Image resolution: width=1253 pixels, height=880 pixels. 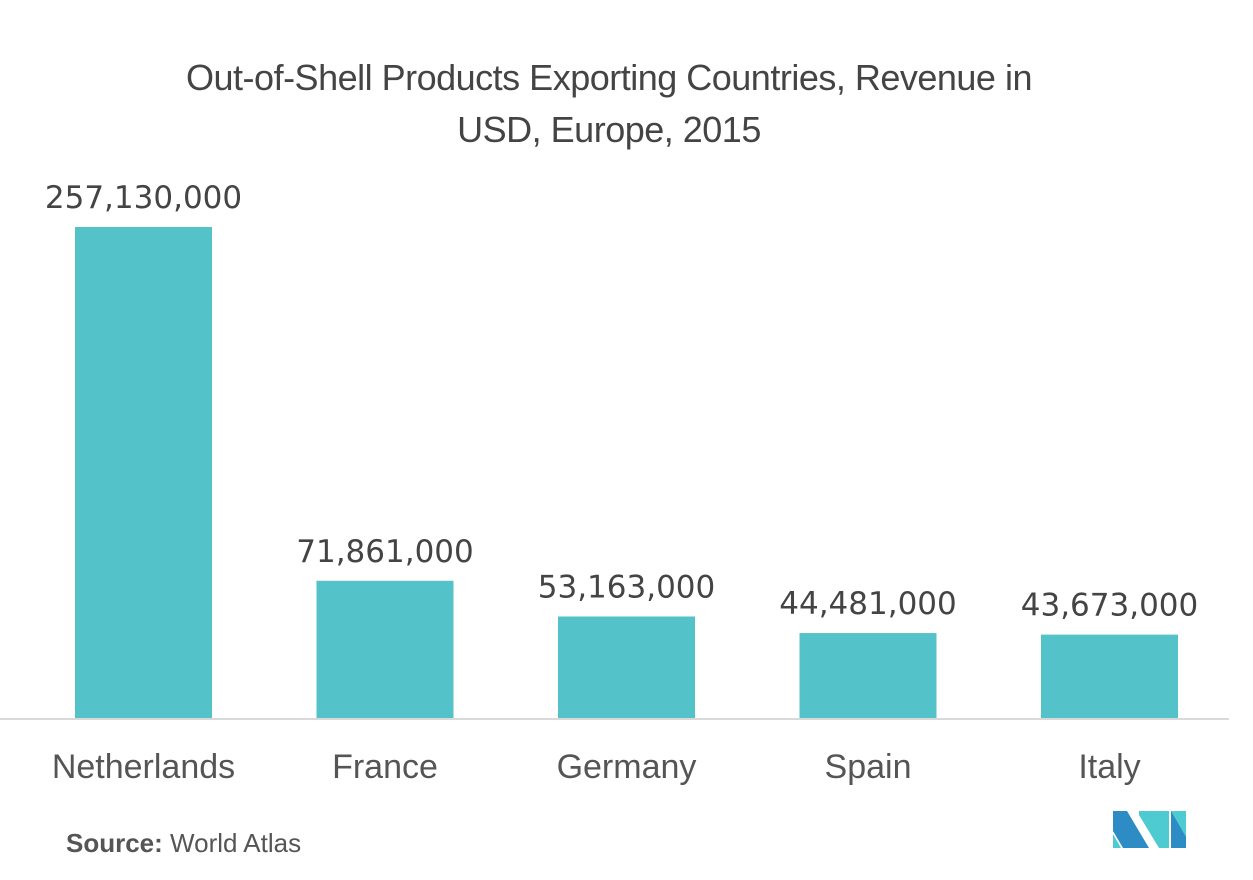 What do you see at coordinates (868, 675) in the screenshot?
I see `bar-spain` at bounding box center [868, 675].